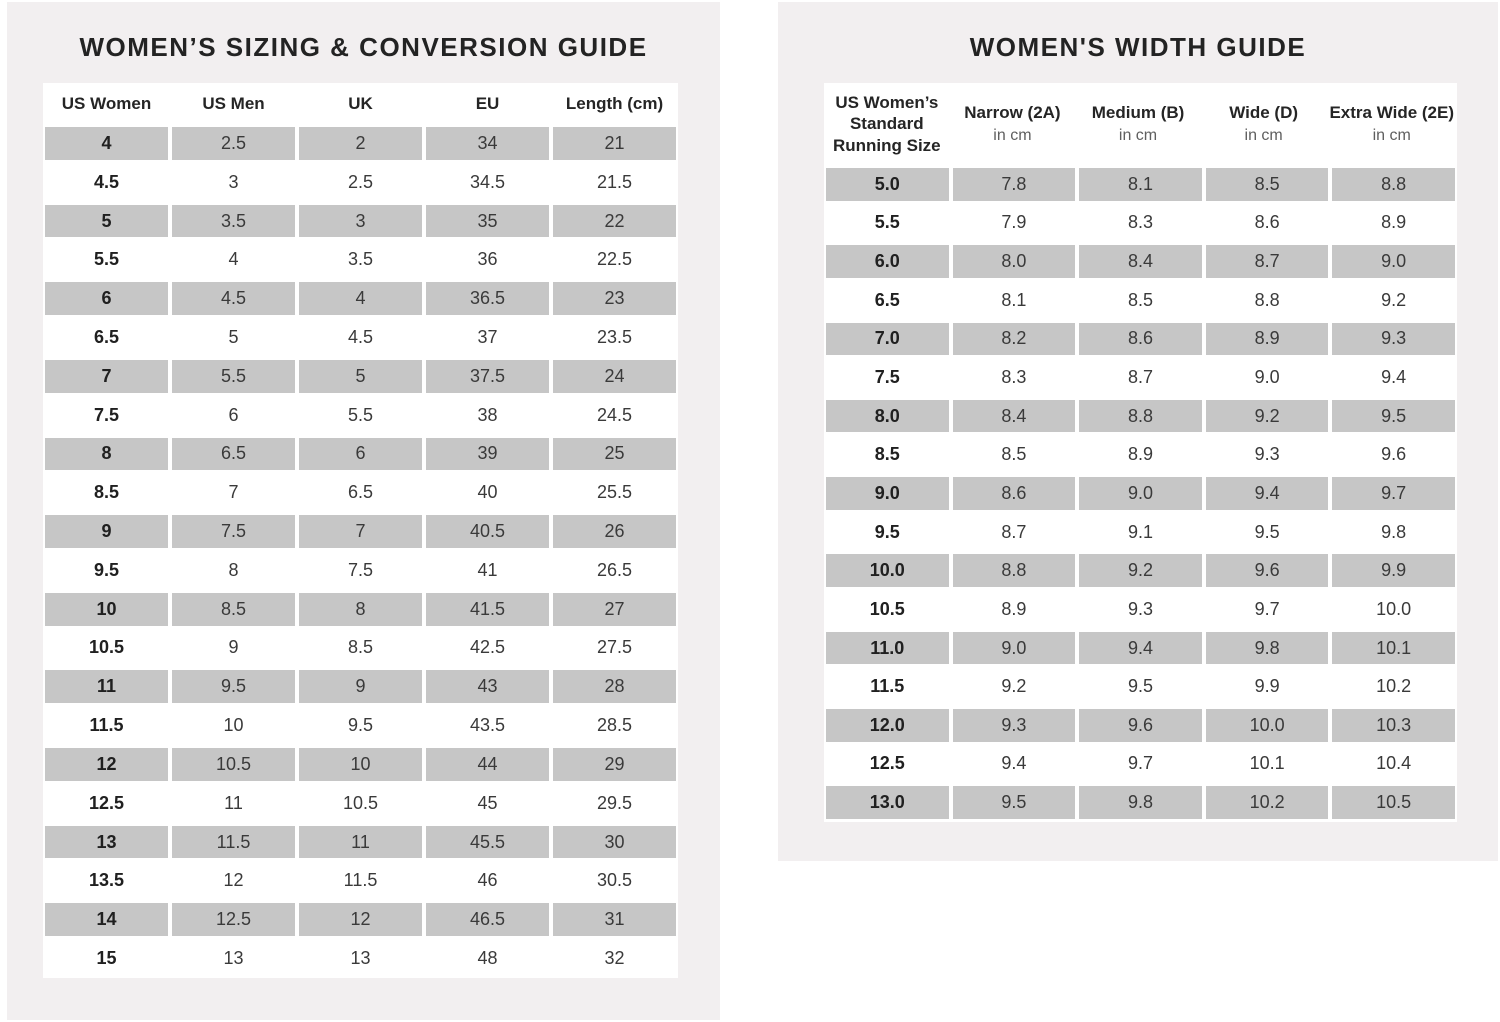 This screenshot has height=1022, width=1500. What do you see at coordinates (360, 259) in the screenshot?
I see `table-cell: 3.5` at bounding box center [360, 259].